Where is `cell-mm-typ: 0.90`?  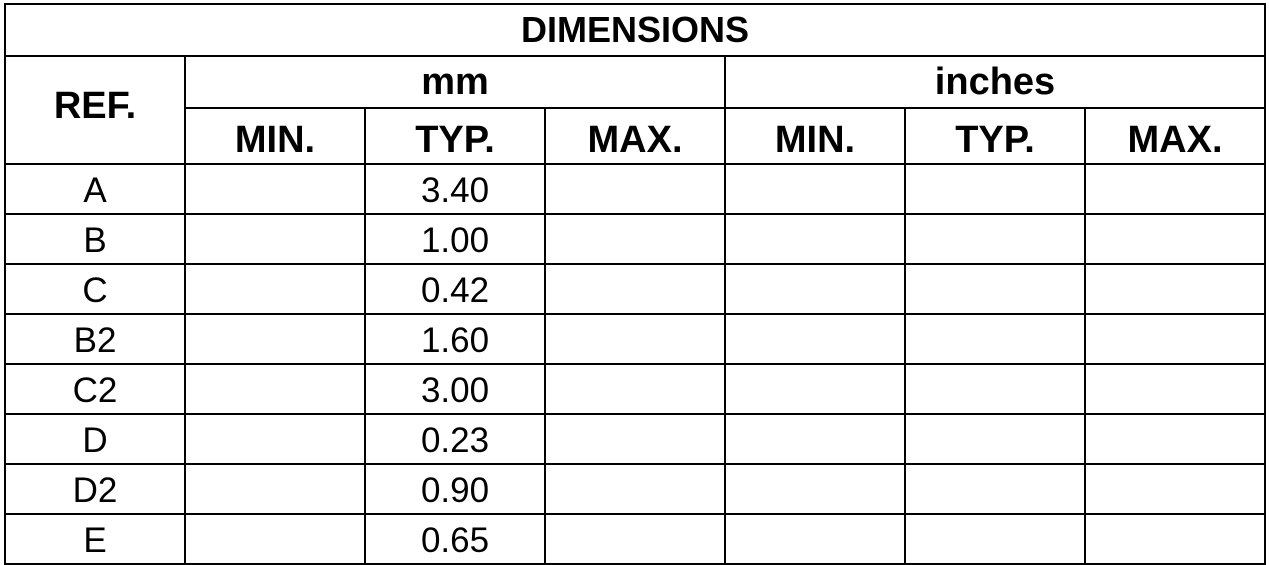 cell-mm-typ: 0.90 is located at coordinates (455, 489).